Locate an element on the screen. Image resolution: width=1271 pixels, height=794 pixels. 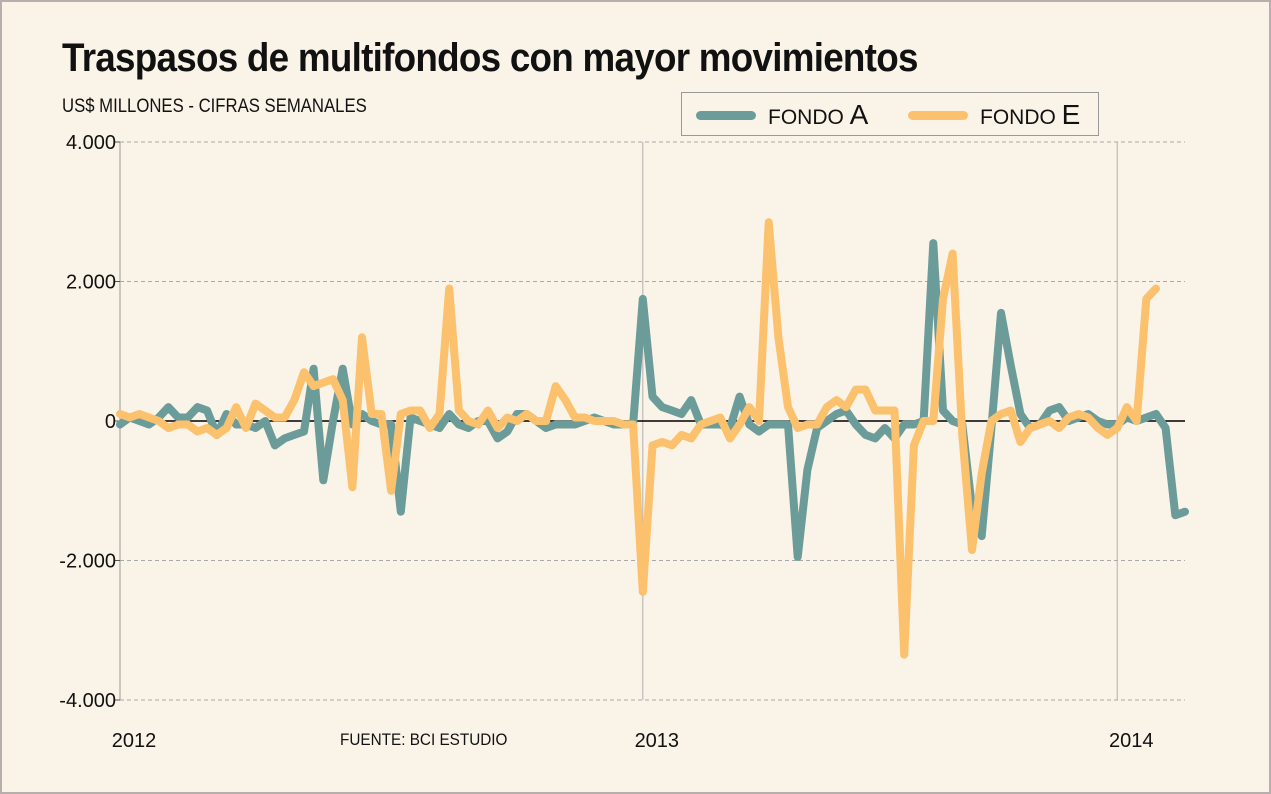
x-tick-label: 2013 is located at coordinates (657, 741).